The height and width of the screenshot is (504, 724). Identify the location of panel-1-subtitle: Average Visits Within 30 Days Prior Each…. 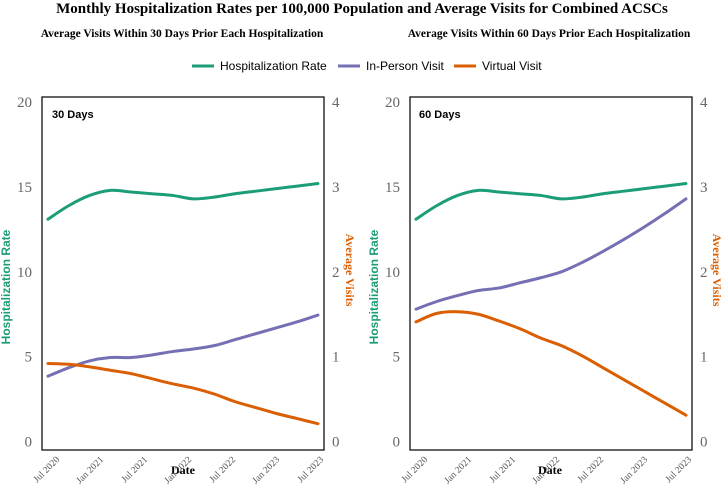
(182, 34).